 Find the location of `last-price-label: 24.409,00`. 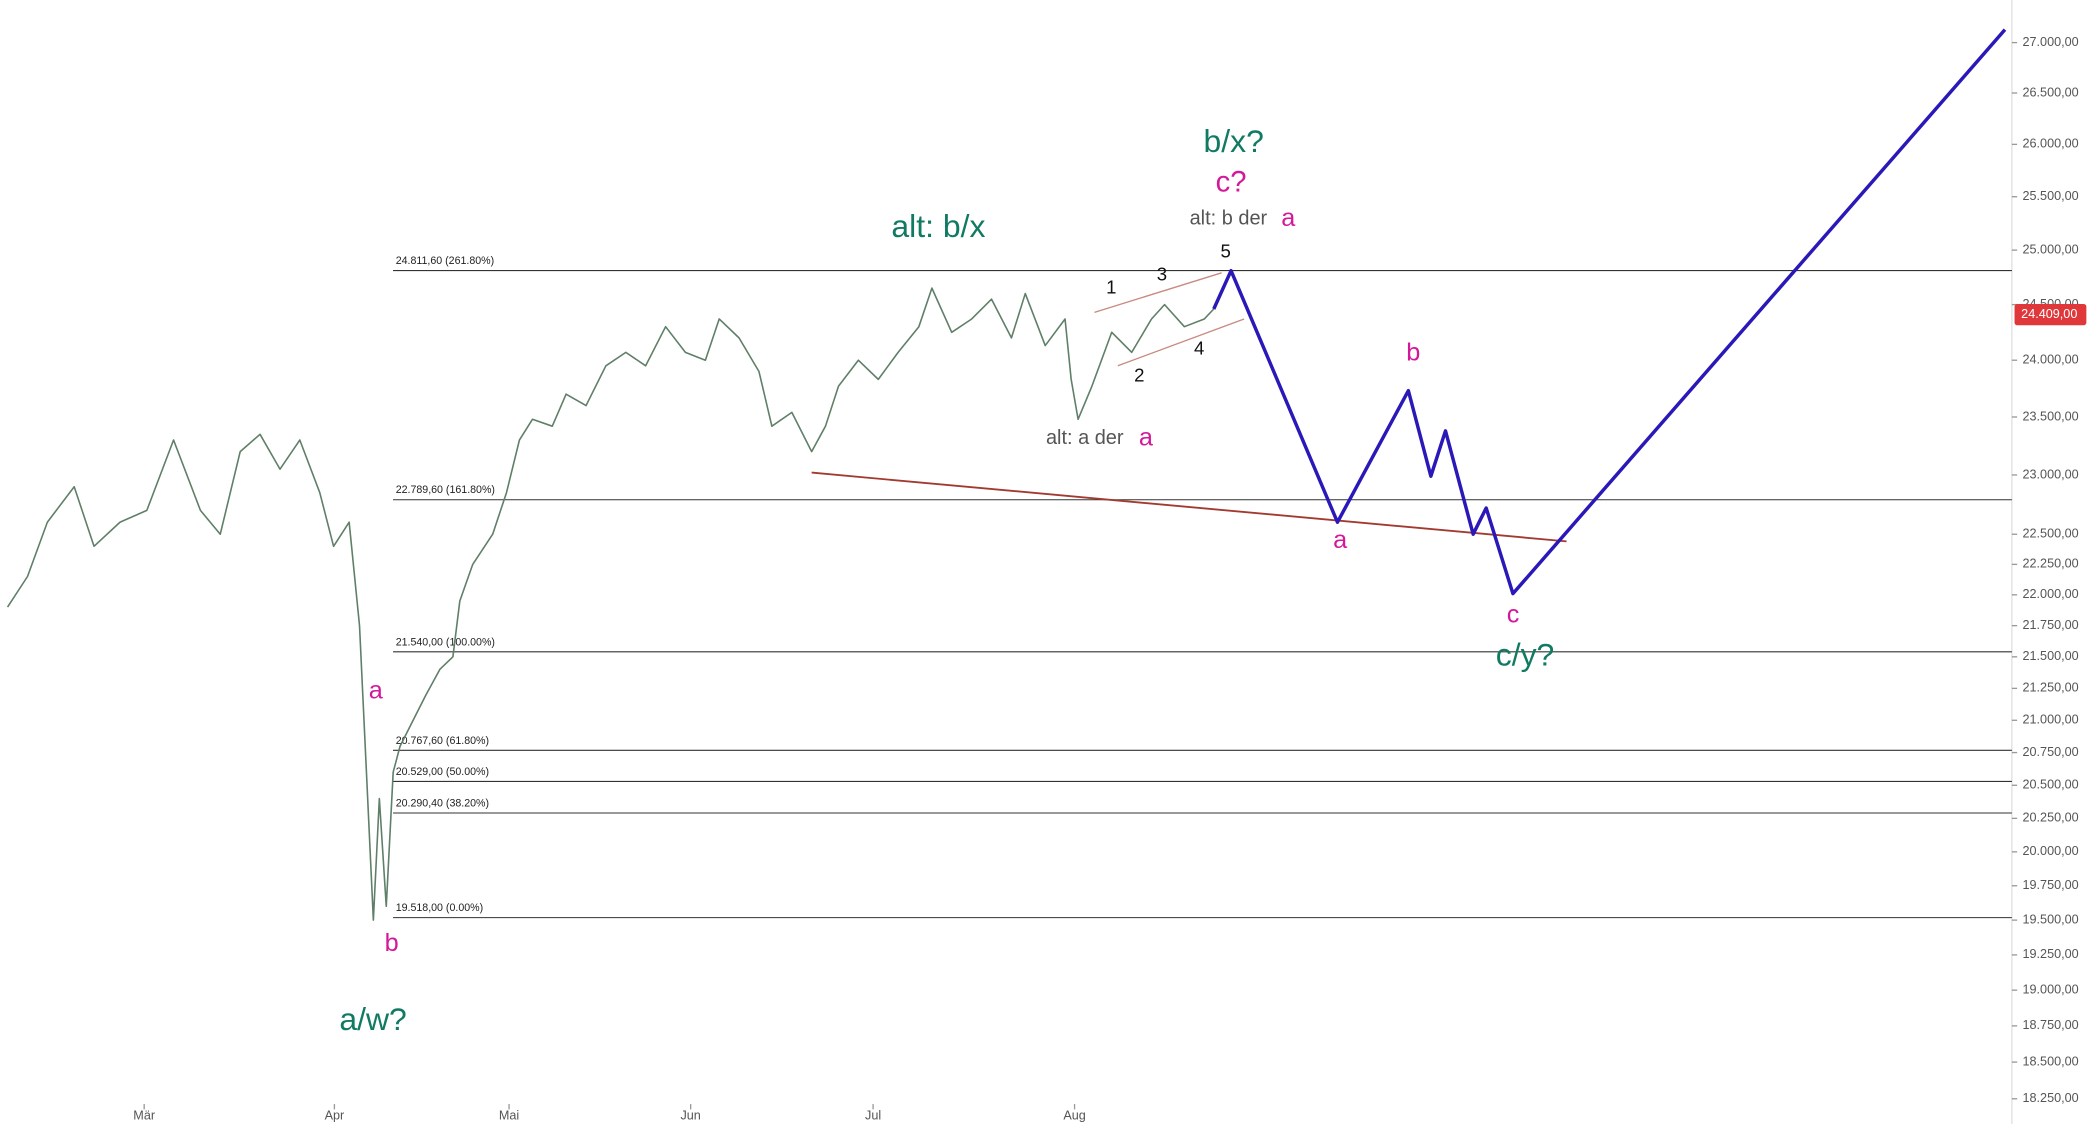

last-price-label: 24.409,00 is located at coordinates (2049, 314).